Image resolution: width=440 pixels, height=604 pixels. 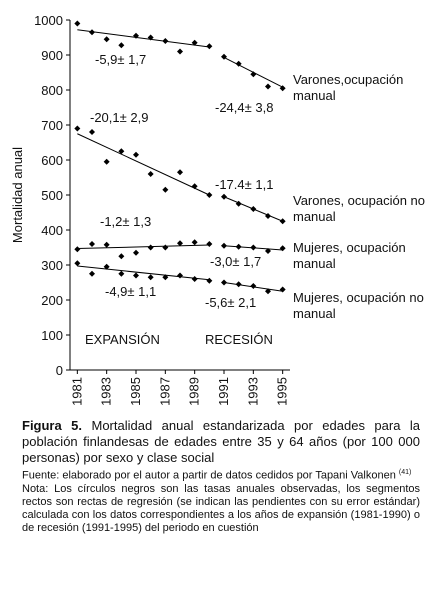 What do you see at coordinates (239, 339) in the screenshot?
I see `annotation: RECESIÓN` at bounding box center [239, 339].